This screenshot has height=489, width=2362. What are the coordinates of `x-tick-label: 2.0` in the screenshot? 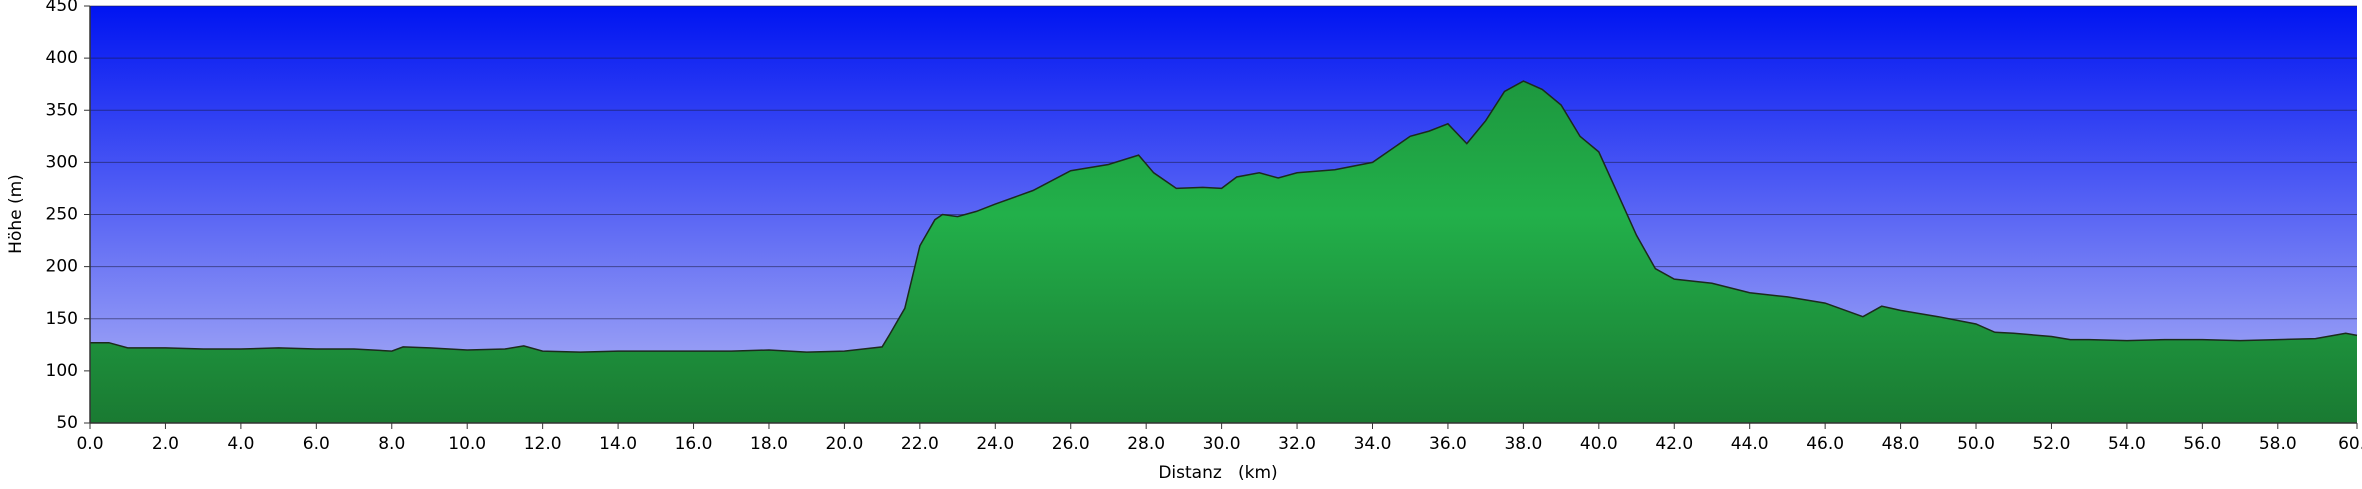 It's located at (165, 444).